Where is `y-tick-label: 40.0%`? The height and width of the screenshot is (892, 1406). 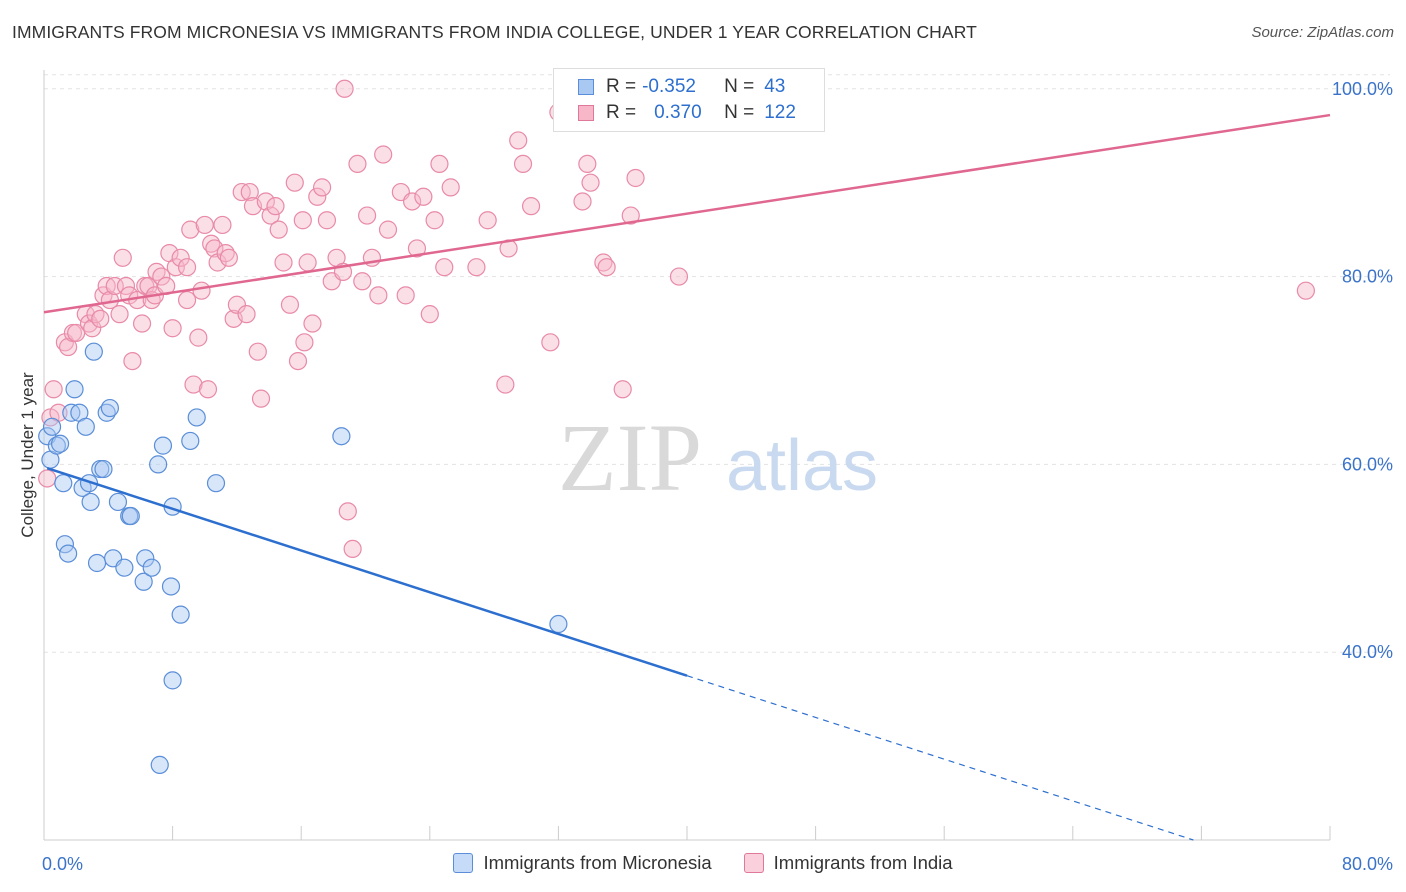 y-tick-label: 40.0% is located at coordinates (1367, 652).